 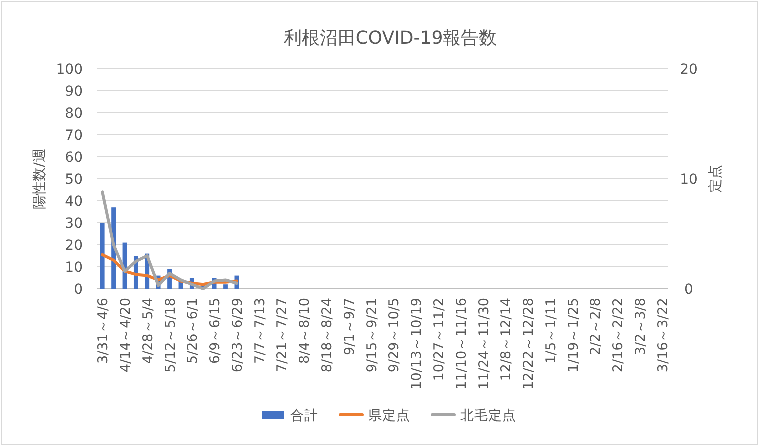 What do you see at coordinates (328, 335) in the screenshot?
I see `x-tick-label: 8/18～8/24` at bounding box center [328, 335].